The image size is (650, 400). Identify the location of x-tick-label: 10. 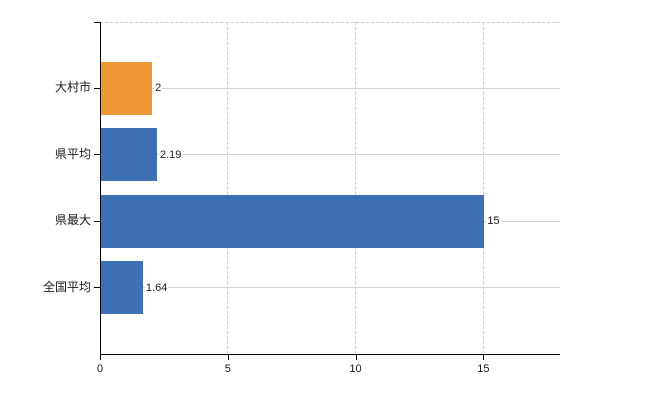
(355, 369).